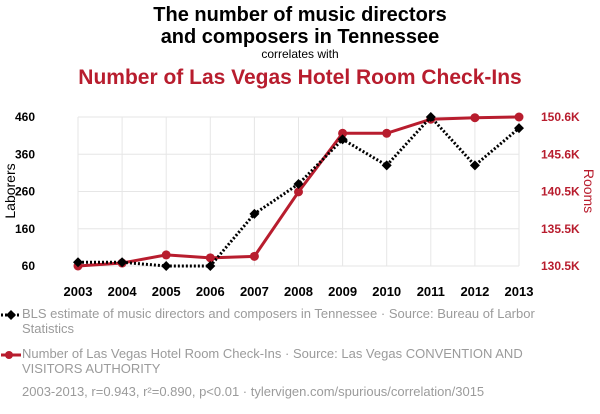  I want to click on y-right-axis-label: Rooms, so click(589, 191).